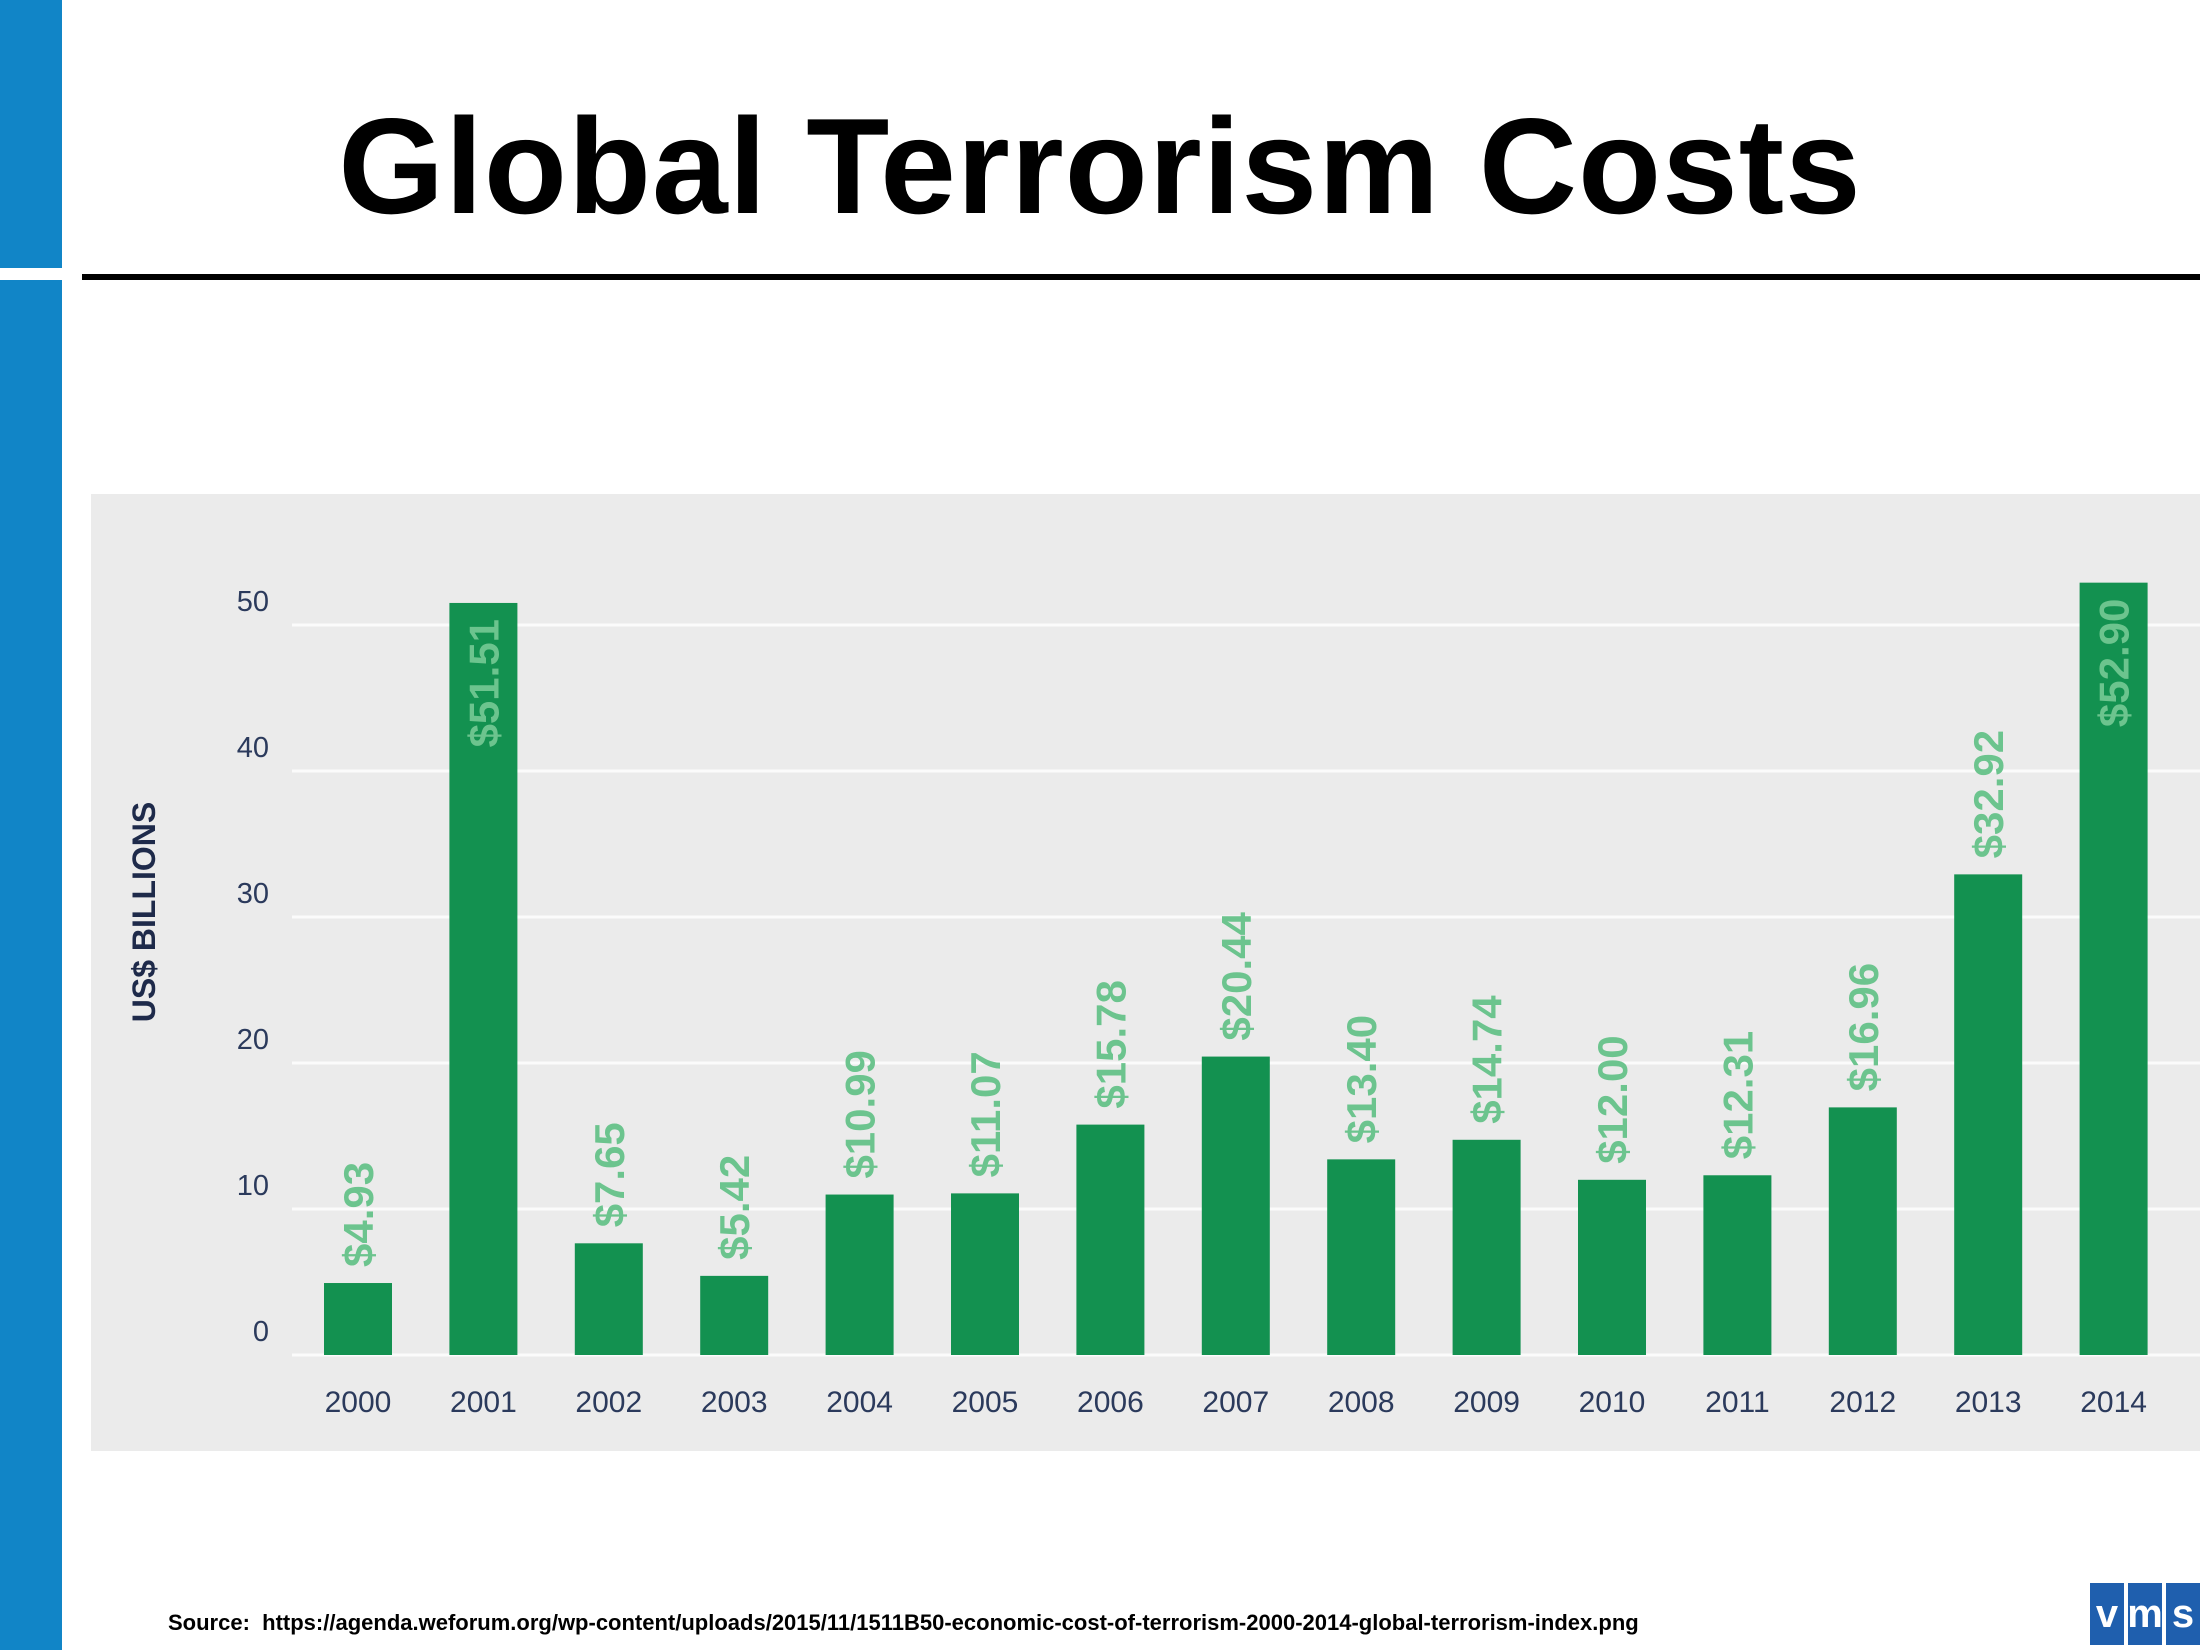 Image resolution: width=2200 pixels, height=1650 pixels. I want to click on accent-bar-top, so click(31, 134).